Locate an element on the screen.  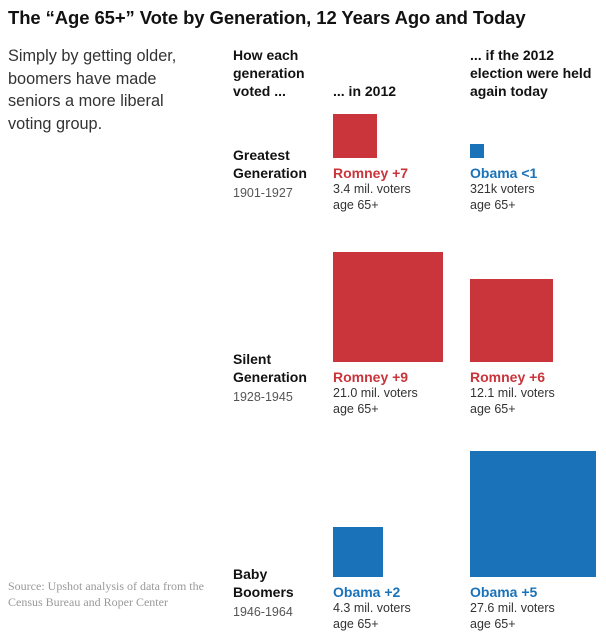
age-label-boomers-today: age 65+ is located at coordinates (493, 624).